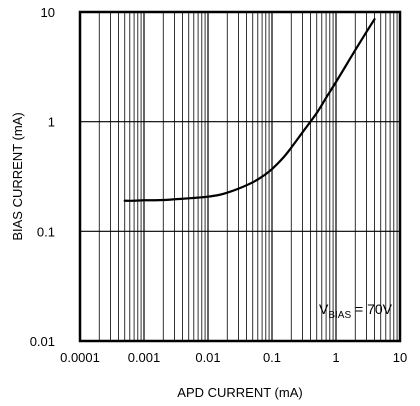  I want to click on x-tick-labels: 0.0001 0.001 0.01 0.1 1 10, so click(233, 357).